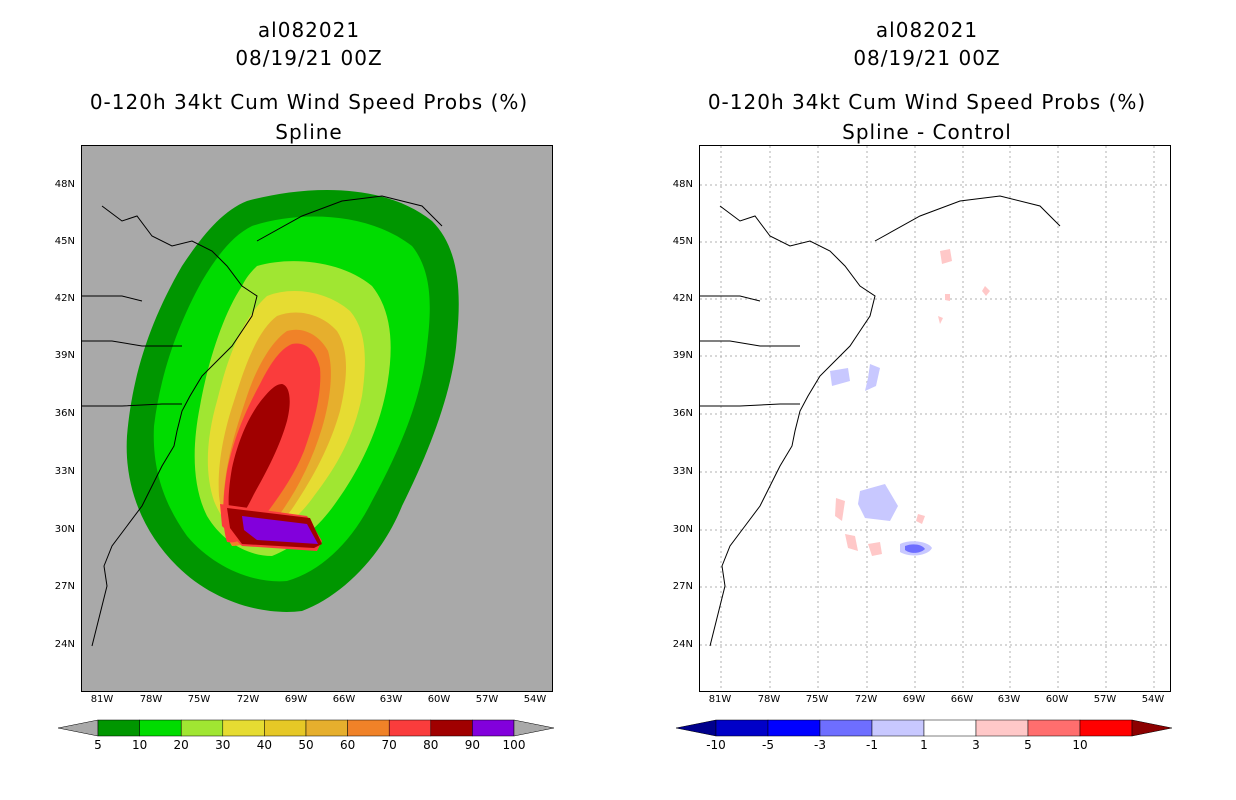 This screenshot has height=800, width=1236. Describe the element at coordinates (872, 745) in the screenshot. I see `colorbar-label: -1` at that location.